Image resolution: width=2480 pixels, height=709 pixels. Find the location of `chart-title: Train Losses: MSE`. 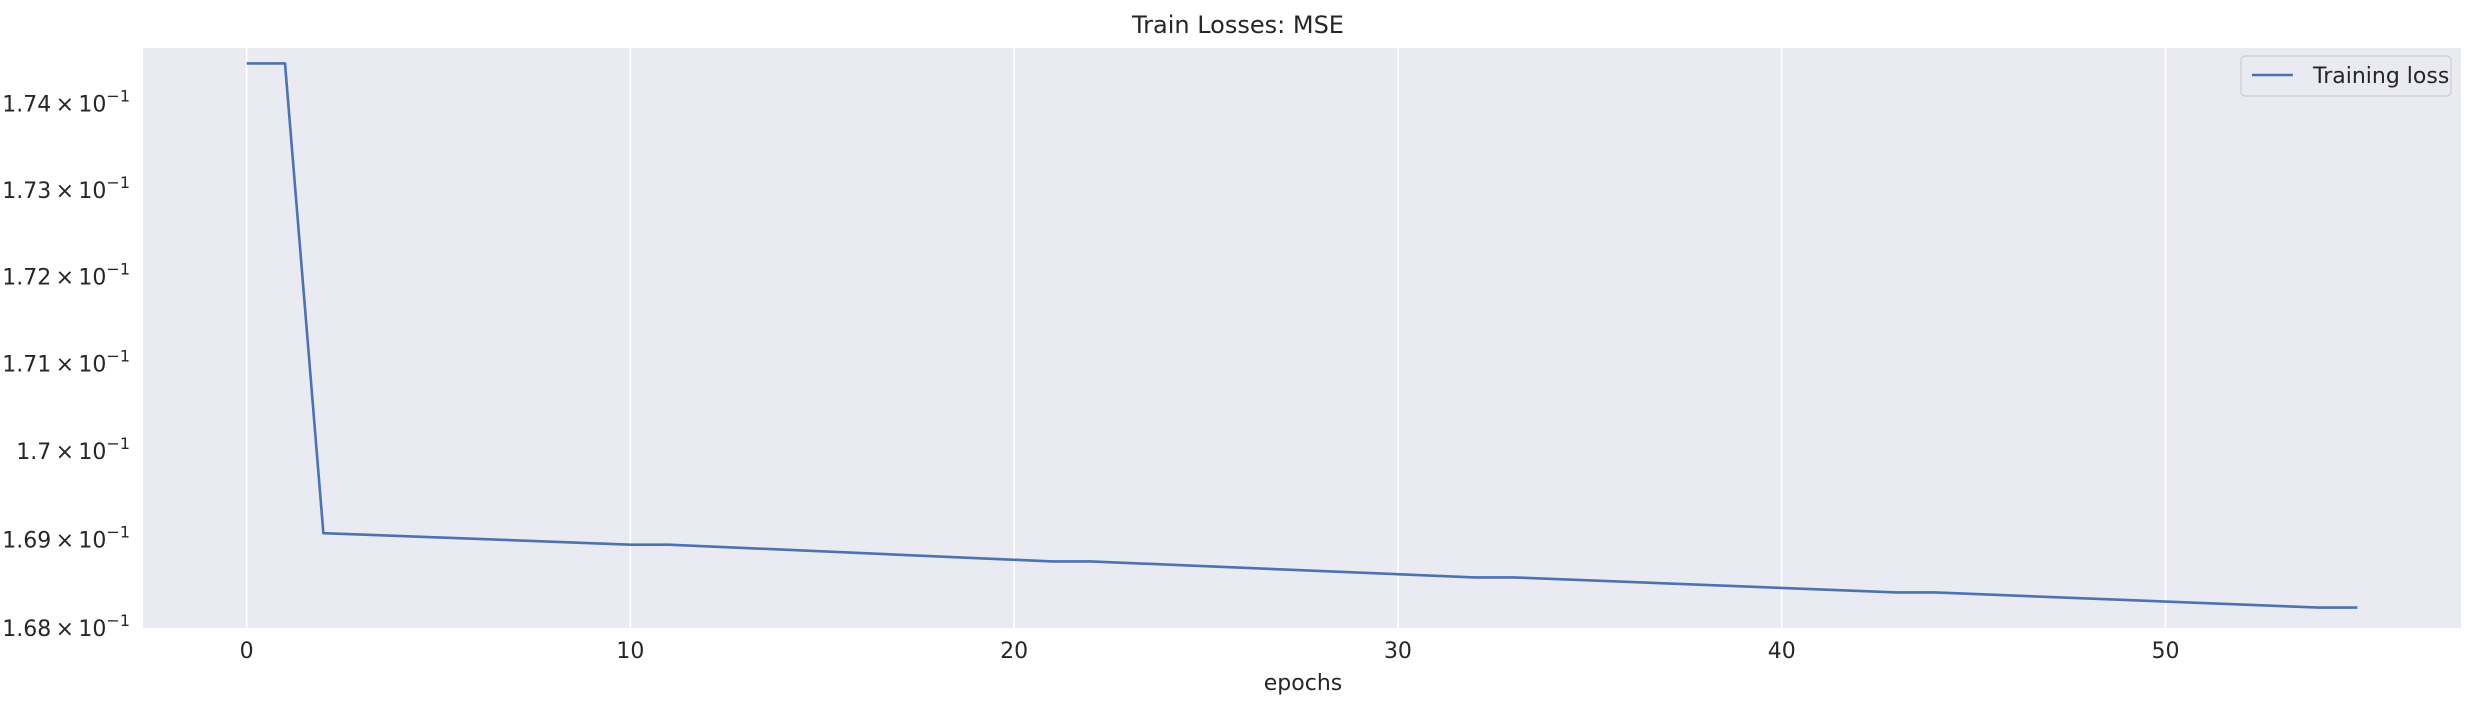

chart-title: Train Losses: MSE is located at coordinates (1237, 25).